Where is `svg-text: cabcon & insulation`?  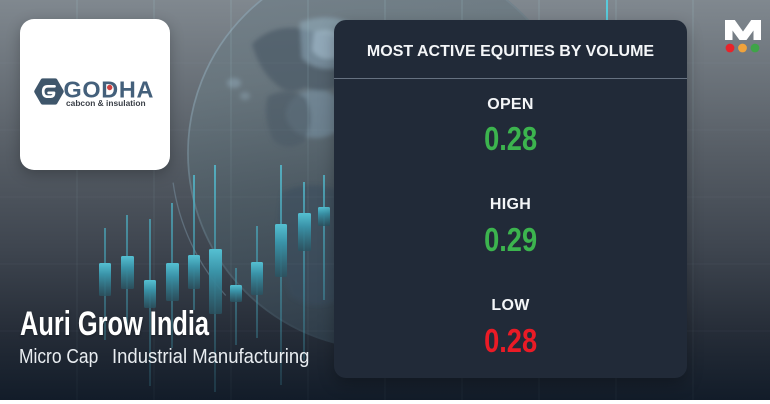 svg-text: cabcon & insulation is located at coordinates (106, 103).